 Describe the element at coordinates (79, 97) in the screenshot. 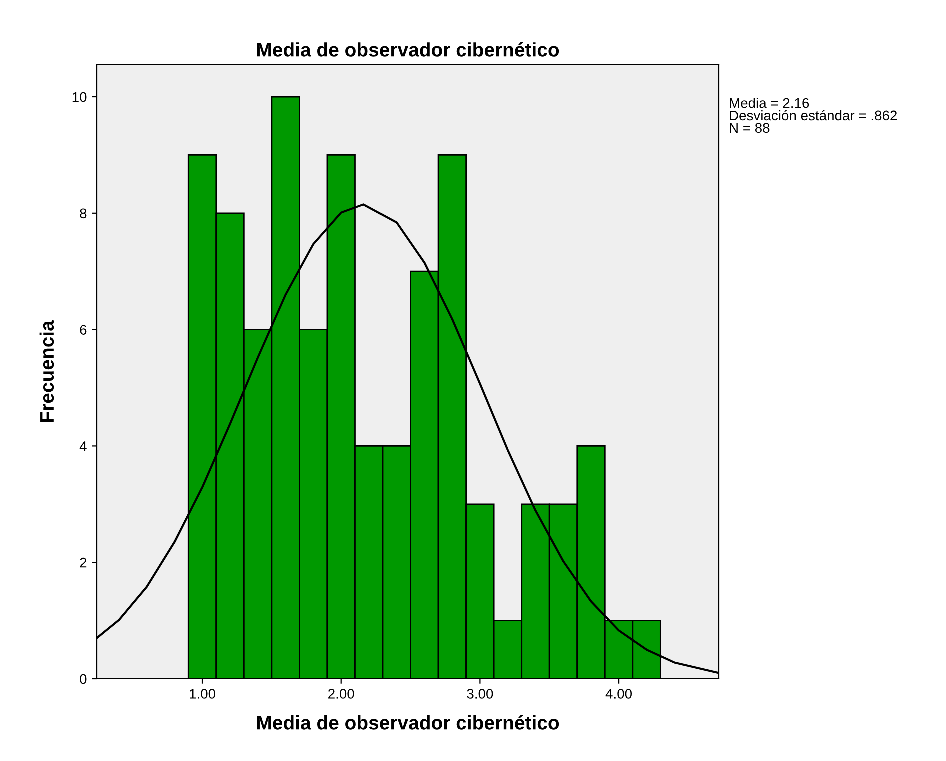

I see `y-tick-label: 10` at that location.